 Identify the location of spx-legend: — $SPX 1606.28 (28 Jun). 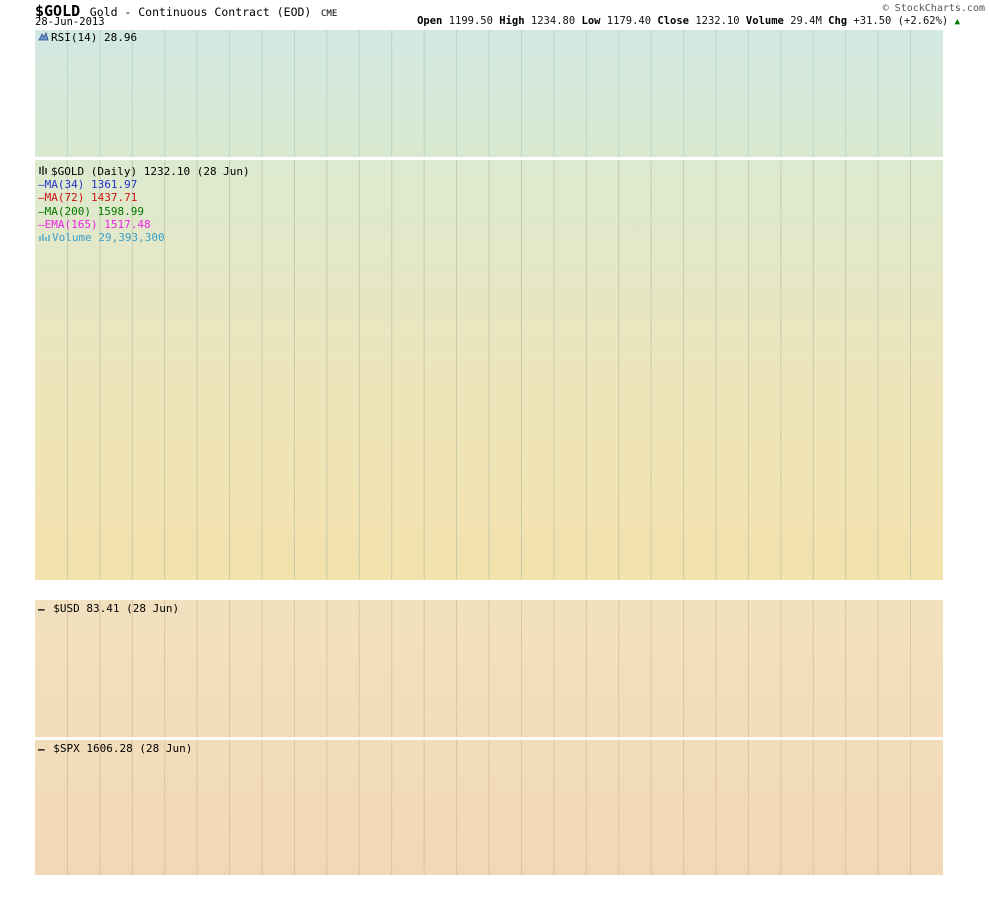
(115, 749).